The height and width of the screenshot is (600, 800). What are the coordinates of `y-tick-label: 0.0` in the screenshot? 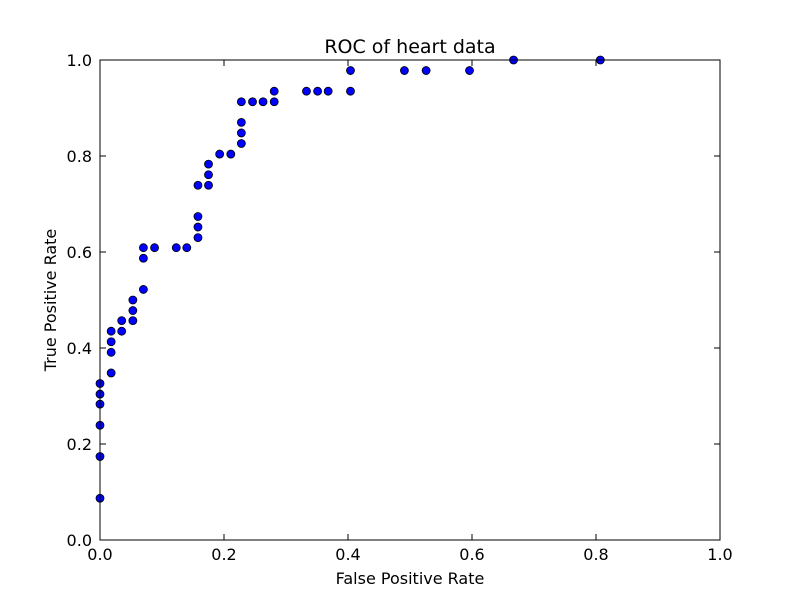 It's located at (79, 540).